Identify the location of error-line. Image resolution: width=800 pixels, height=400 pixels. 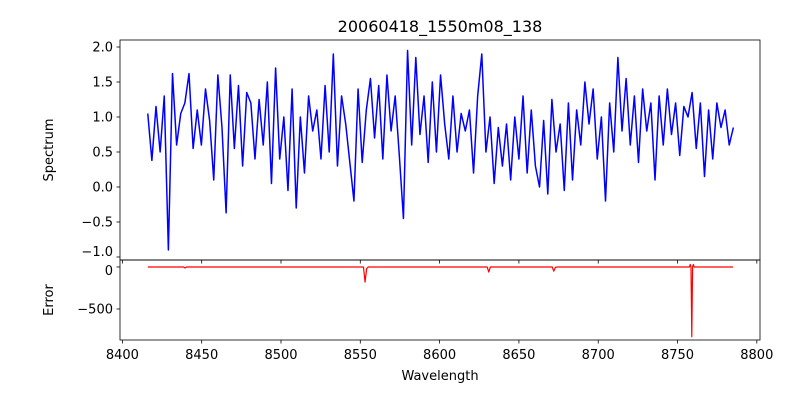
(440, 300).